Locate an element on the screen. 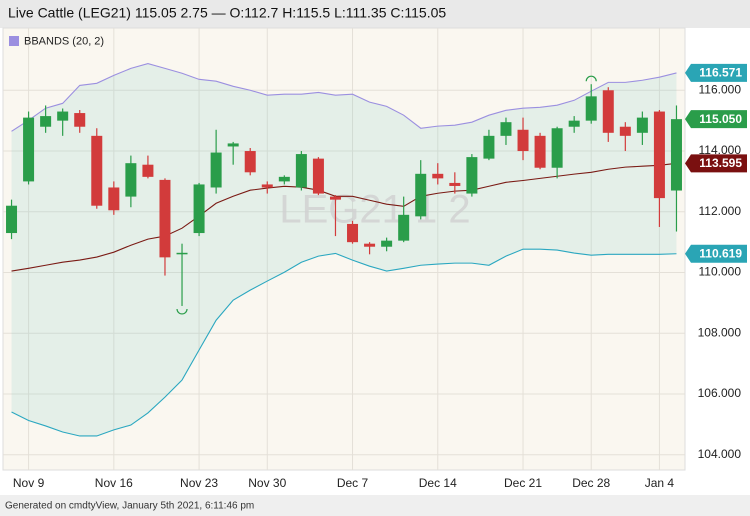  y-tick-label: 108.000 is located at coordinates (720, 332).